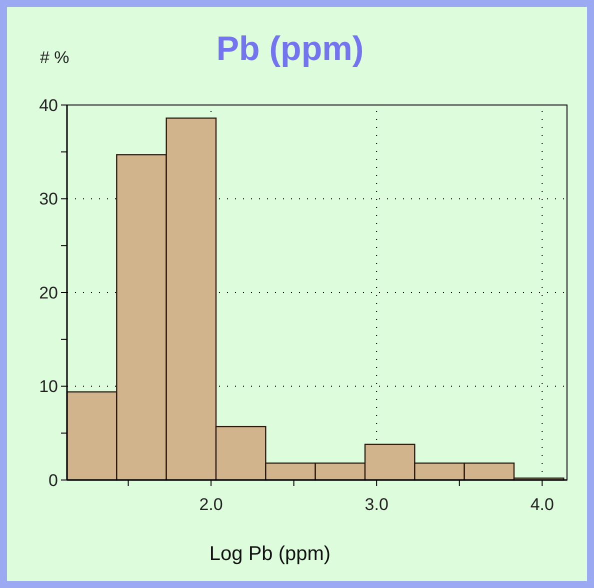 The width and height of the screenshot is (594, 588). What do you see at coordinates (53, 480) in the screenshot?
I see `y-tick-label: 0` at bounding box center [53, 480].